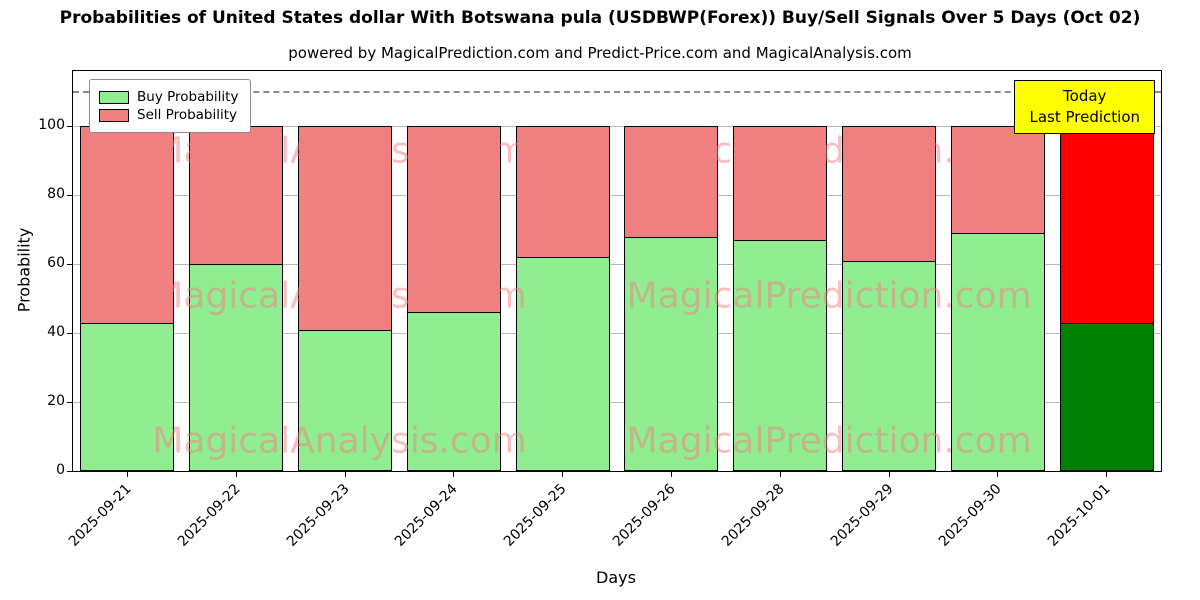 The width and height of the screenshot is (1200, 600). Describe the element at coordinates (1084, 117) in the screenshot. I see `annotation-line-2: Last Prediction` at that location.